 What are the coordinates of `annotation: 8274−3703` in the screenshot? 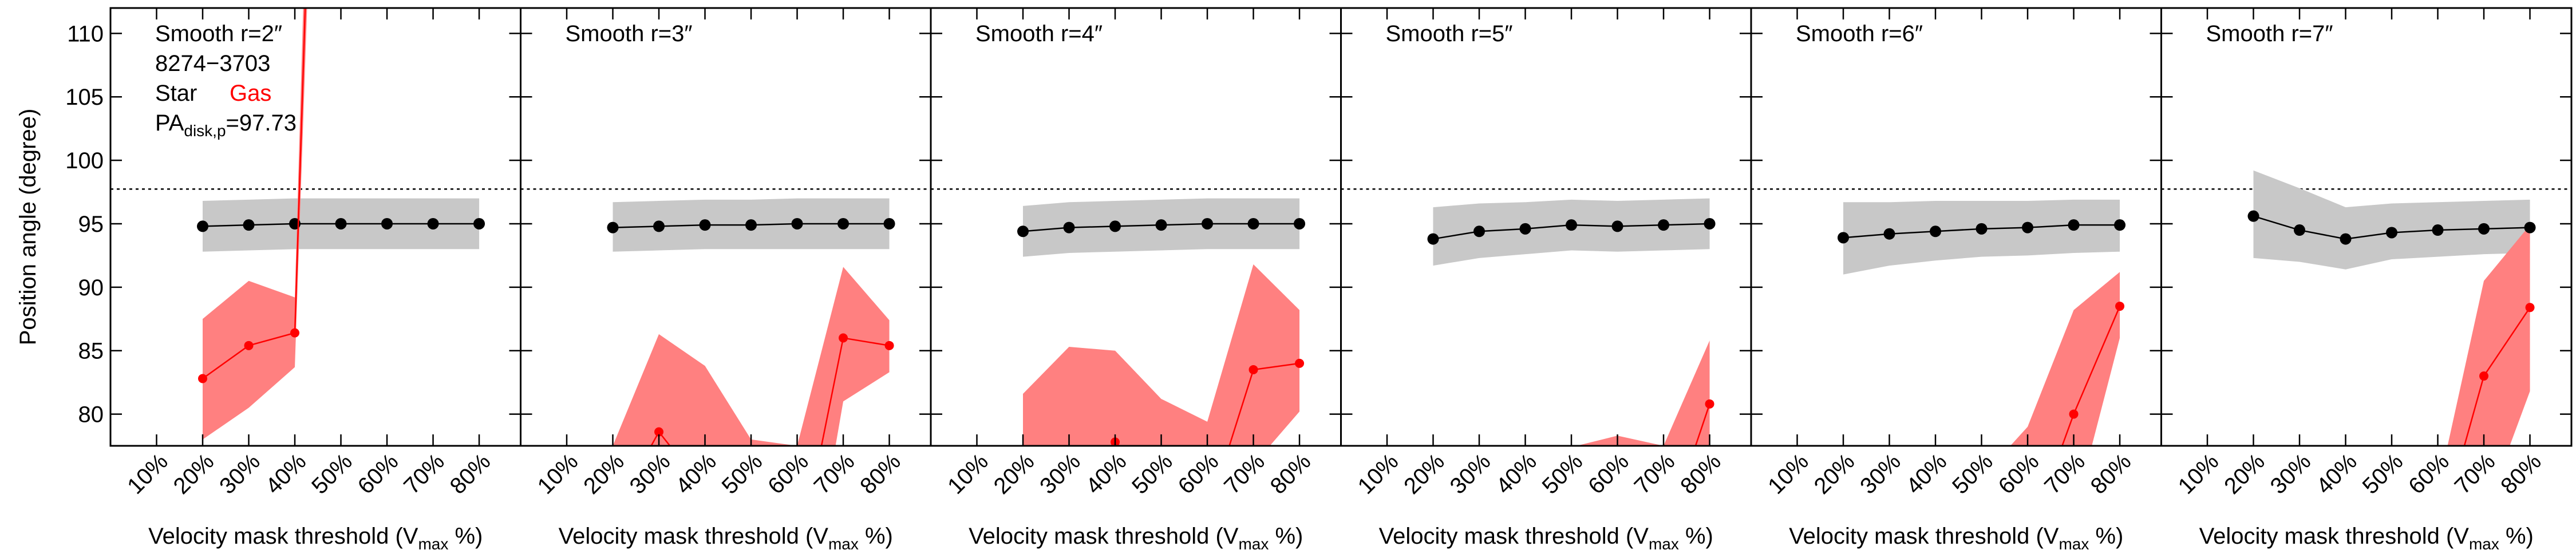 It's located at (212, 63).